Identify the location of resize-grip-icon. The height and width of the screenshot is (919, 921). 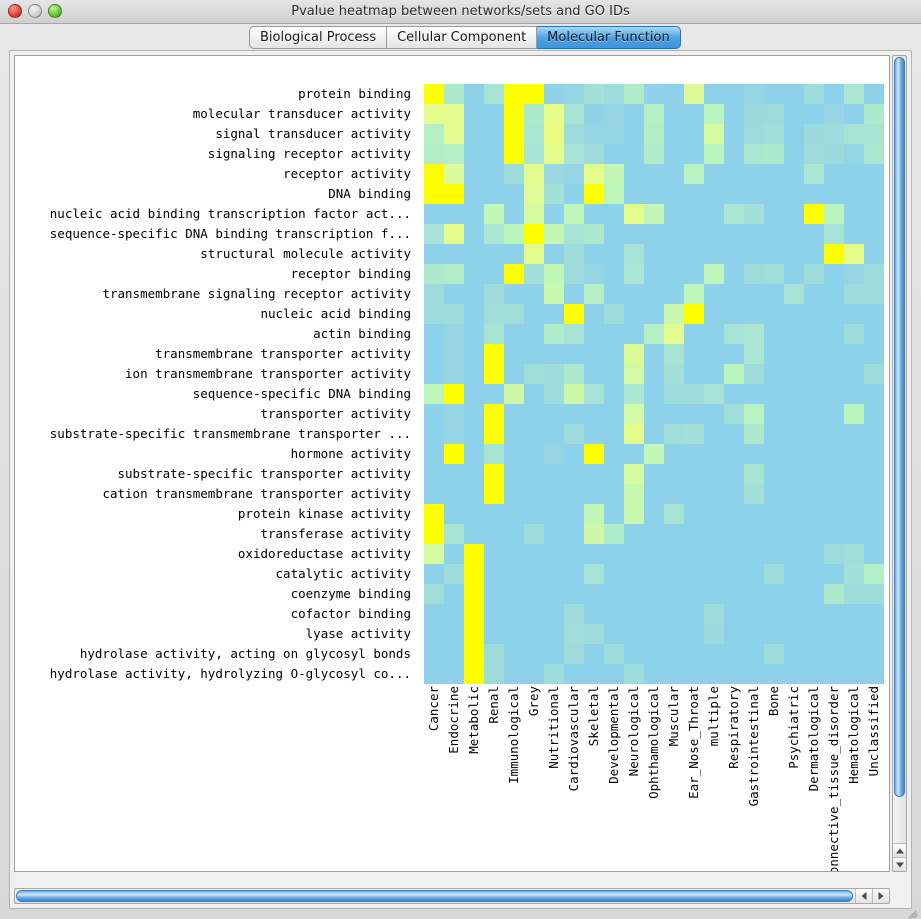
(912, 911).